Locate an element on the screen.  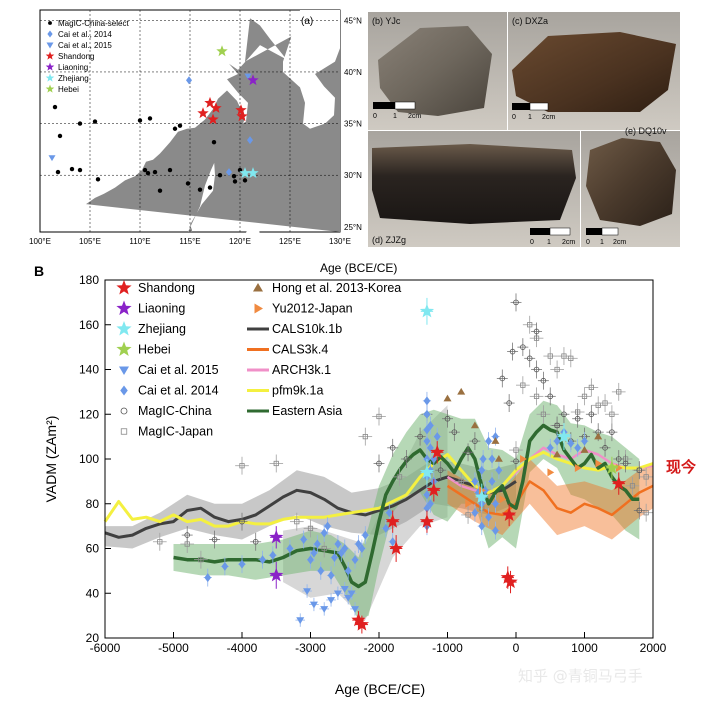
y-tick-label: 120 is located at coordinates (89, 414).